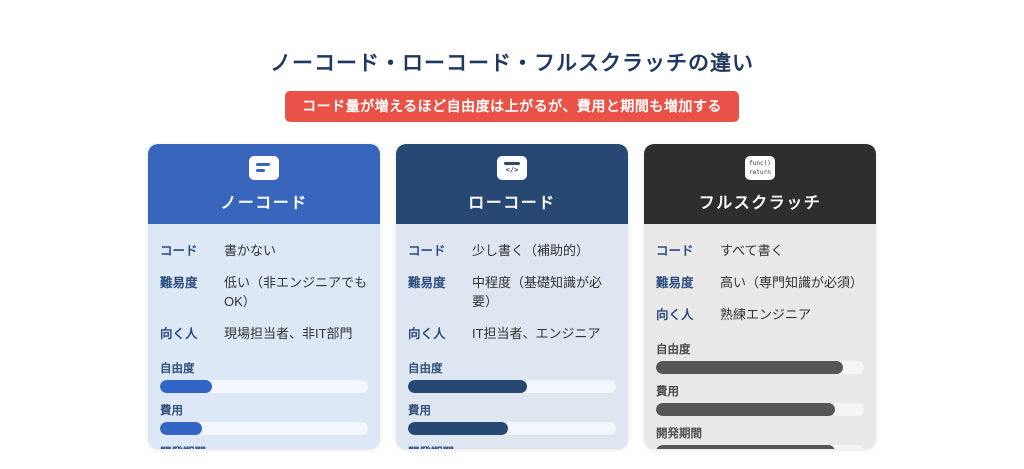 The image size is (1024, 469). What do you see at coordinates (760, 163) in the screenshot?
I see `function-code-icon-text: func()` at bounding box center [760, 163].